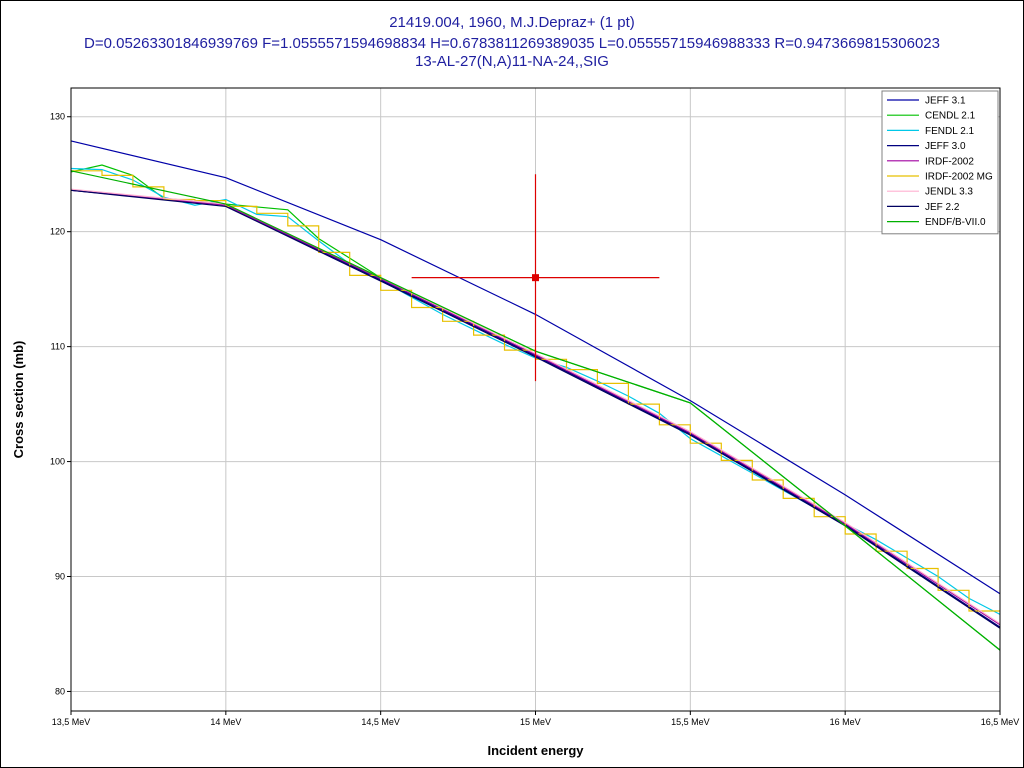 The image size is (1024, 768). What do you see at coordinates (60, 691) in the screenshot?
I see `y-tick-label: 80` at bounding box center [60, 691].